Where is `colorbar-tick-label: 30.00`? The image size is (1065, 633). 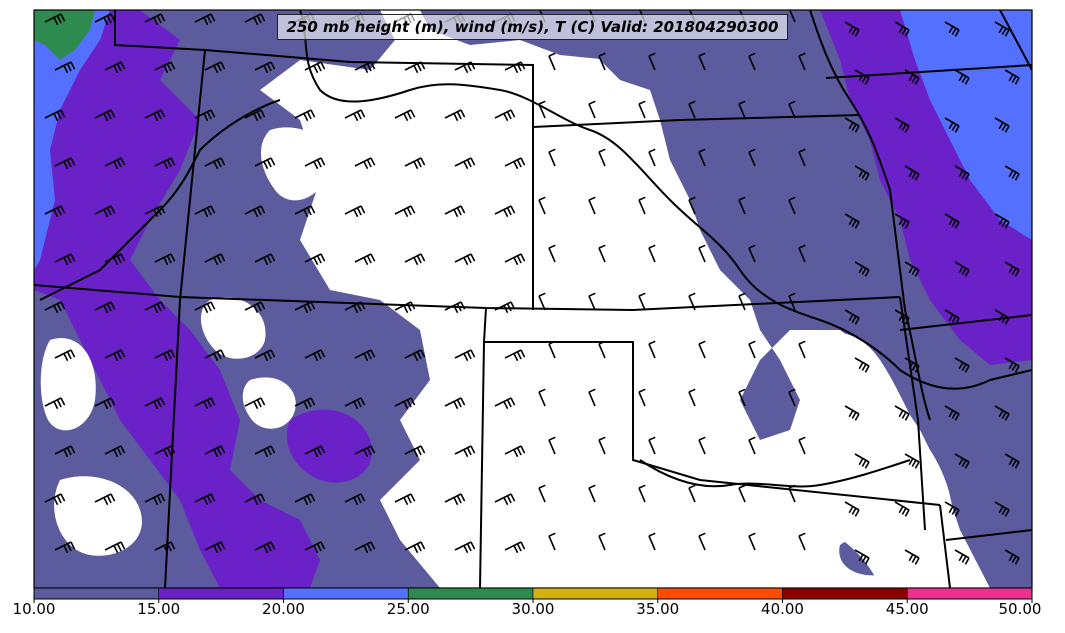 colorbar-tick-label: 30.00 is located at coordinates (533, 609).